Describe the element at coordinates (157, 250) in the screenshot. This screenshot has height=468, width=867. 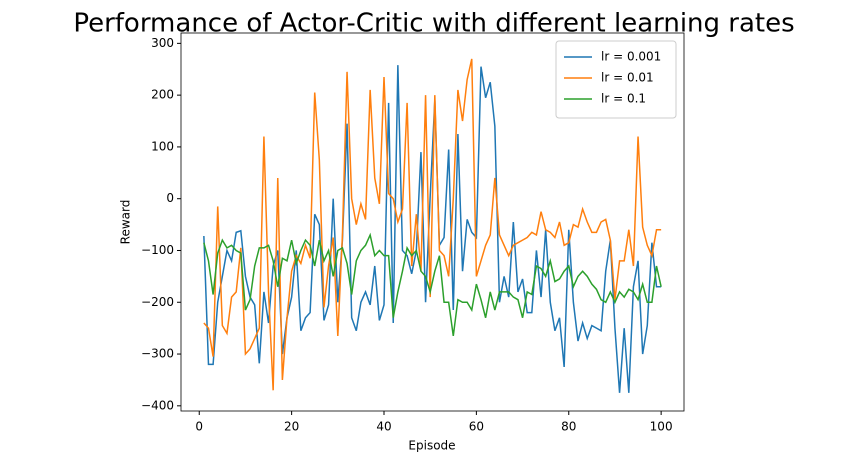
I see `y-tick-label: −100` at that location.